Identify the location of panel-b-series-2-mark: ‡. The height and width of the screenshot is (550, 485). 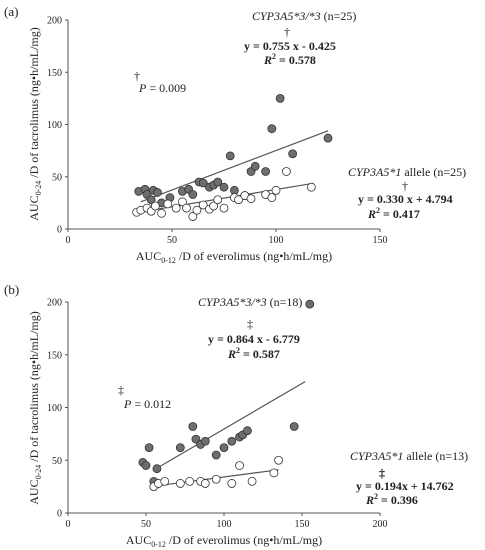
(382, 473).